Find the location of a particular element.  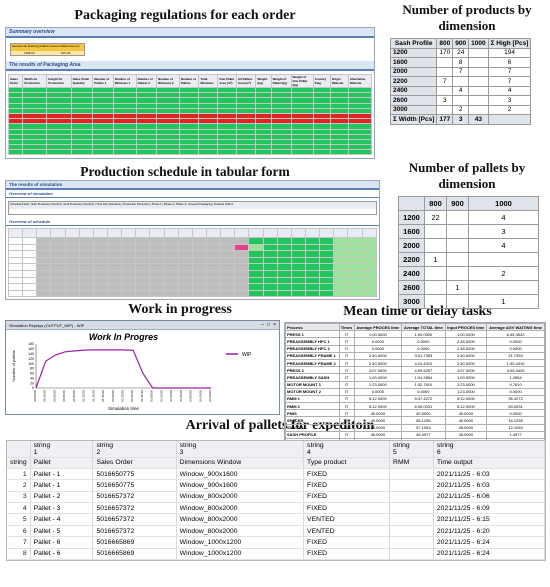

close-icon: × is located at coordinates (274, 325).